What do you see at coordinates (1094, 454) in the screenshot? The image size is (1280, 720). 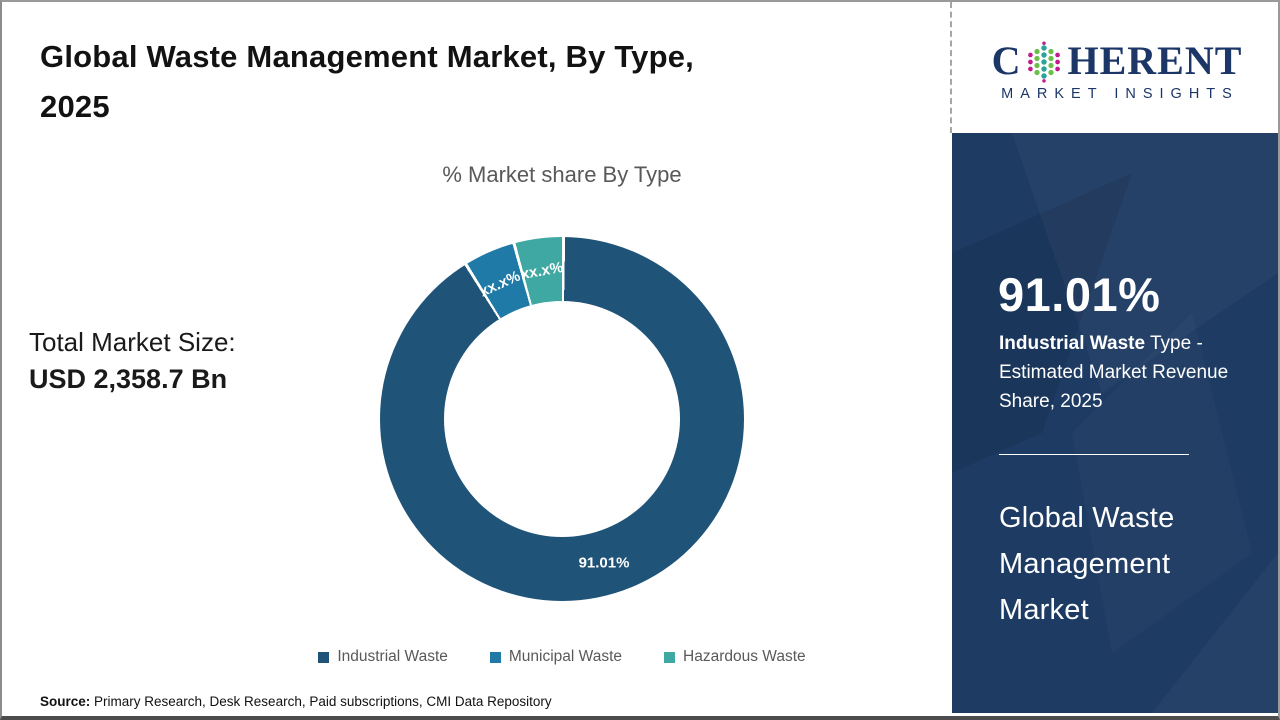 I see `divider-line` at bounding box center [1094, 454].